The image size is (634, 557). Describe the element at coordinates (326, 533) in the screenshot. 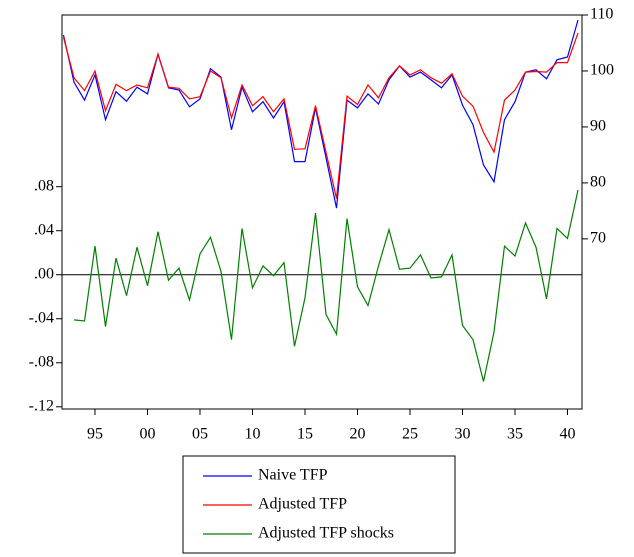

I see `legend-label: Adjusted TFP shocks` at that location.